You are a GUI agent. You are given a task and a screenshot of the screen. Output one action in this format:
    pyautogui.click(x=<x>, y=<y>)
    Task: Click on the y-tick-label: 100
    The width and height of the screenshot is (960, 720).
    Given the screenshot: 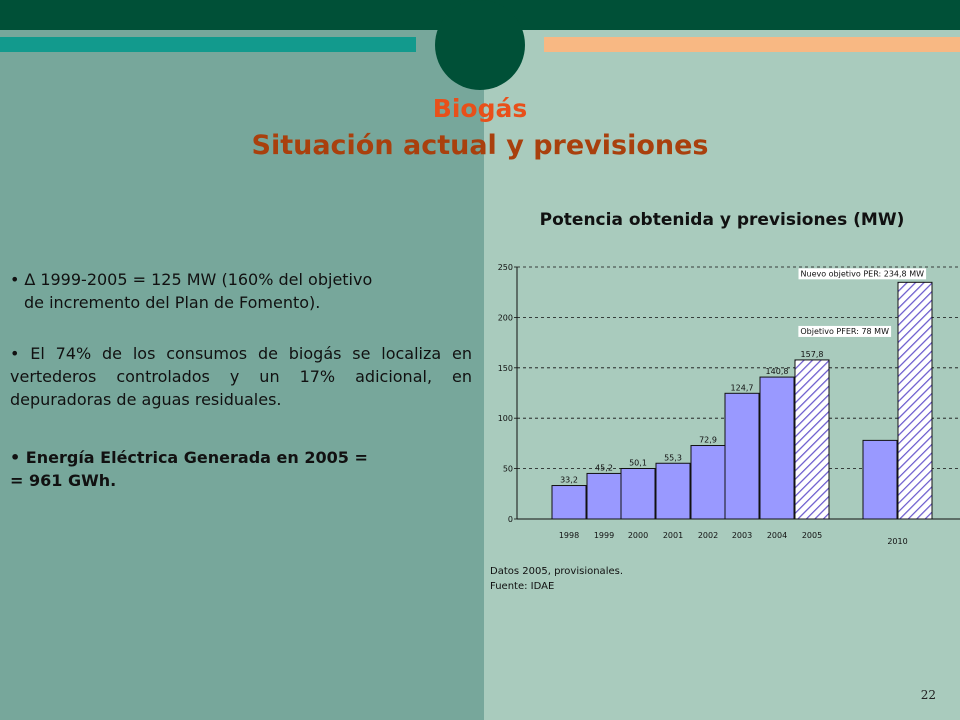 What is the action you would take?
    pyautogui.click(x=505, y=418)
    